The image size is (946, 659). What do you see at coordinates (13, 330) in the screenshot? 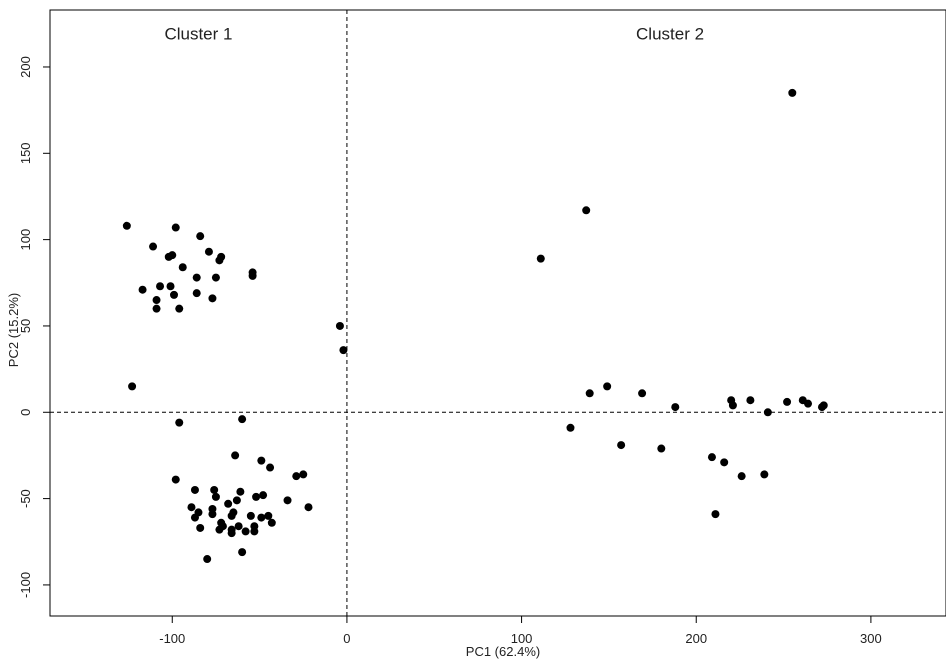
I see `y-axis-label: PC2 (15.2%)` at bounding box center [13, 330].